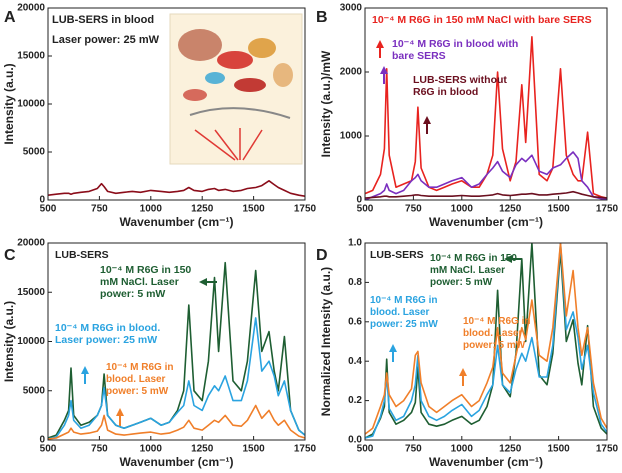  Describe the element at coordinates (460, 86) in the screenshot. I see `legend-entry: LUB-SERS without R6G in blood` at that location.